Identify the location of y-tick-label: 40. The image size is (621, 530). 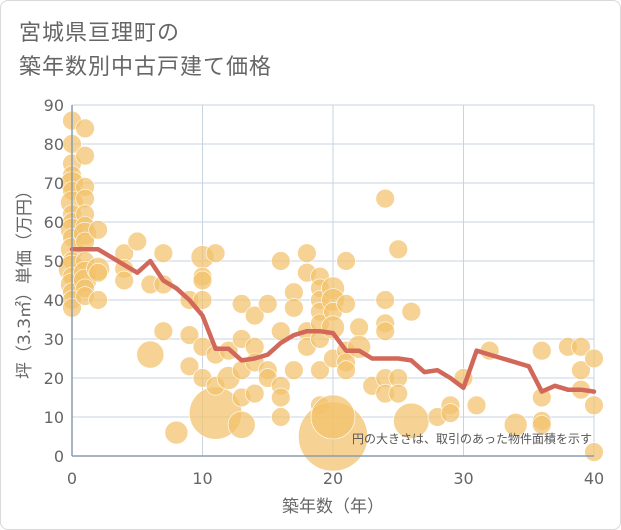
(54, 300).